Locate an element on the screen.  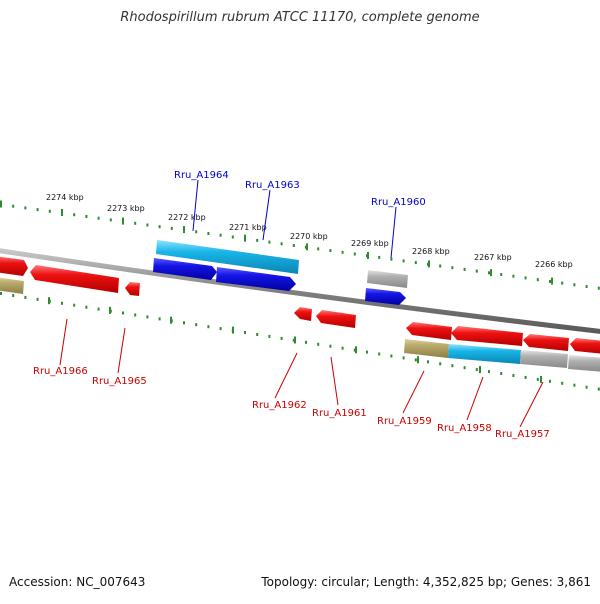
gene-olive-left-edge is located at coordinates (12, 285).